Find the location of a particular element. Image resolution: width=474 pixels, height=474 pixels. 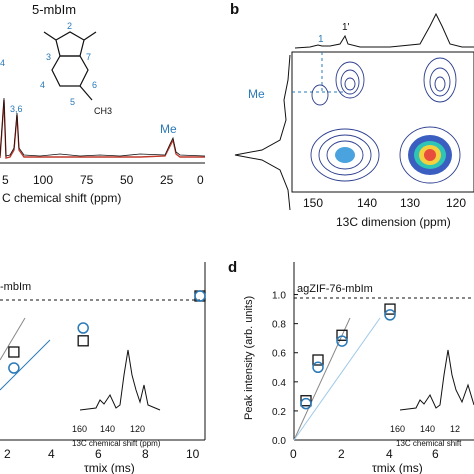

tick-b-3: 120 is located at coordinates (456, 203).